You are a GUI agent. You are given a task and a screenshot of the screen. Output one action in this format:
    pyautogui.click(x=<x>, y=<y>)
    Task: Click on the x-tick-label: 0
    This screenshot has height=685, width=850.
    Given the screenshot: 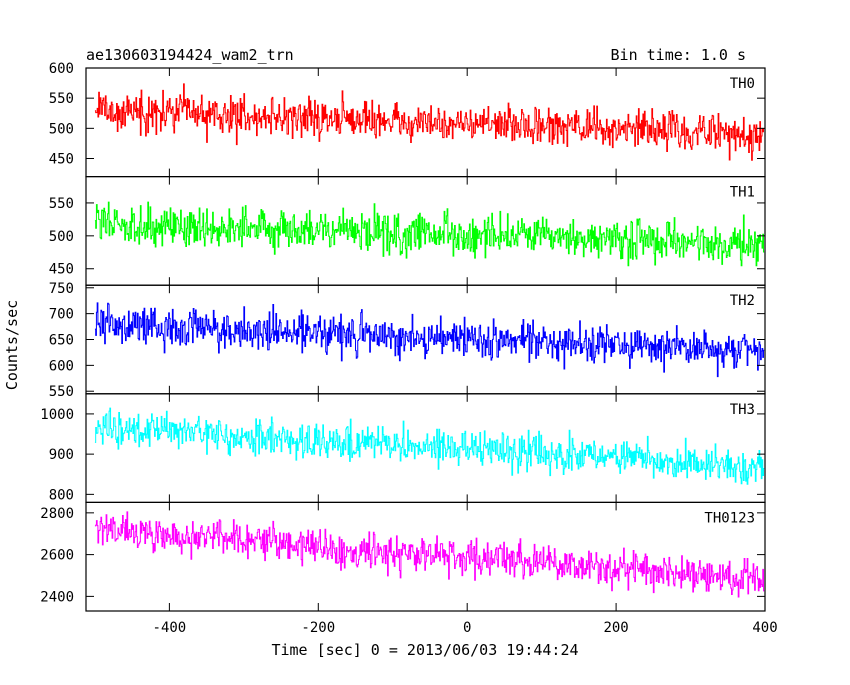 What is the action you would take?
    pyautogui.click(x=467, y=628)
    